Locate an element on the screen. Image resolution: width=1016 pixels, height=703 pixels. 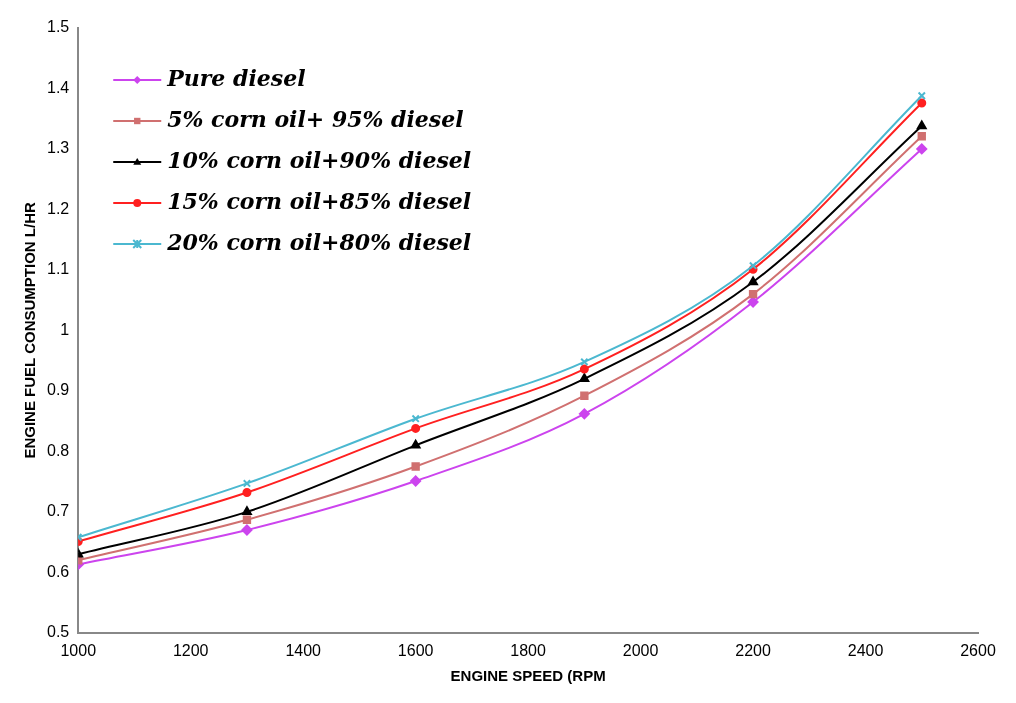
y-tick-label: 1 is located at coordinates (65, 329).